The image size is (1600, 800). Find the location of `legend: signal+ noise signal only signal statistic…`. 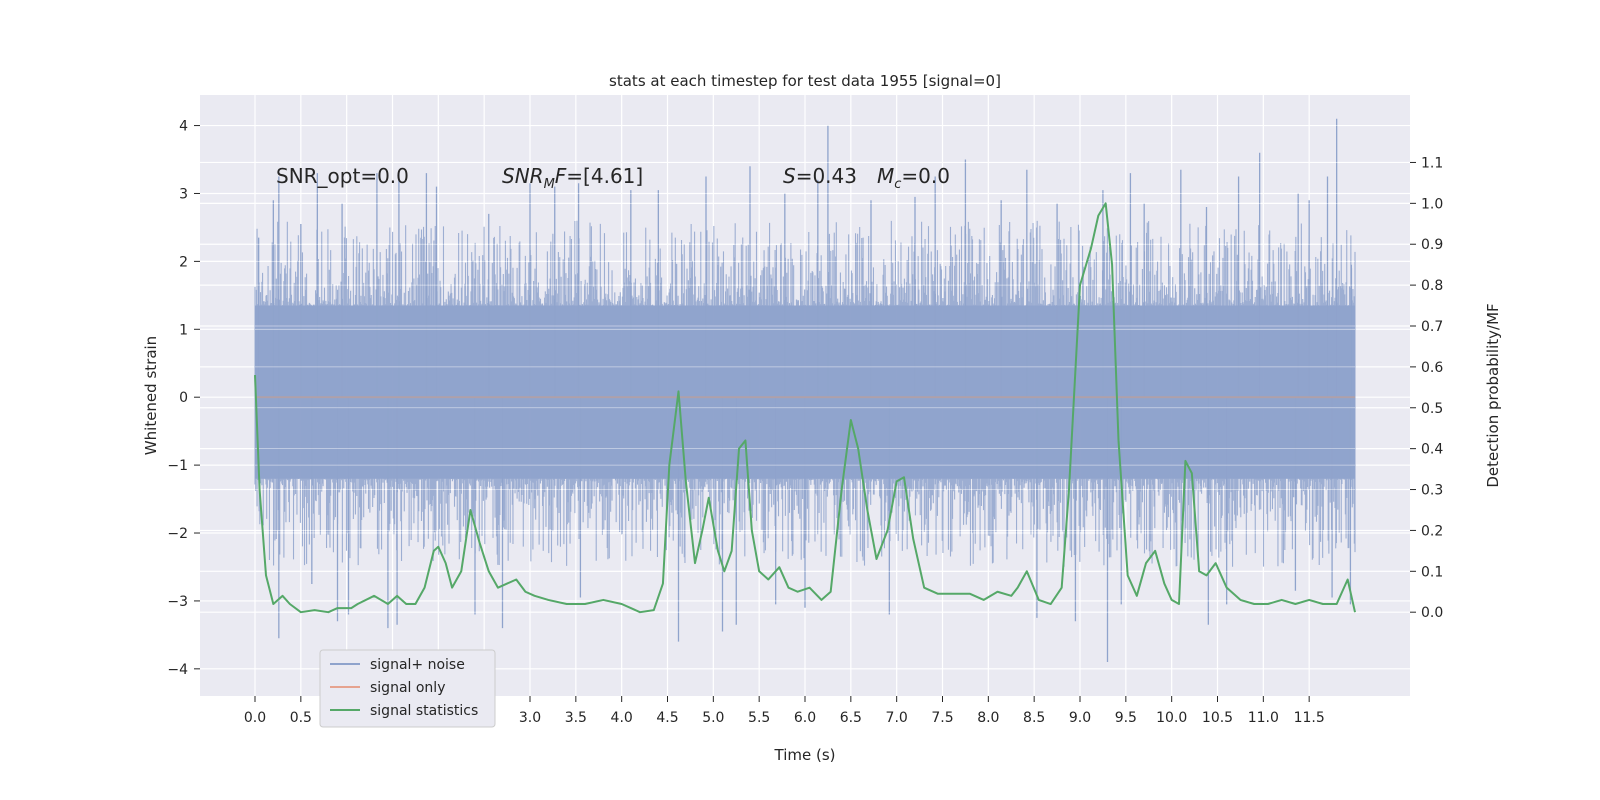

legend: signal+ noise signal only signal statistic… is located at coordinates (407, 688).